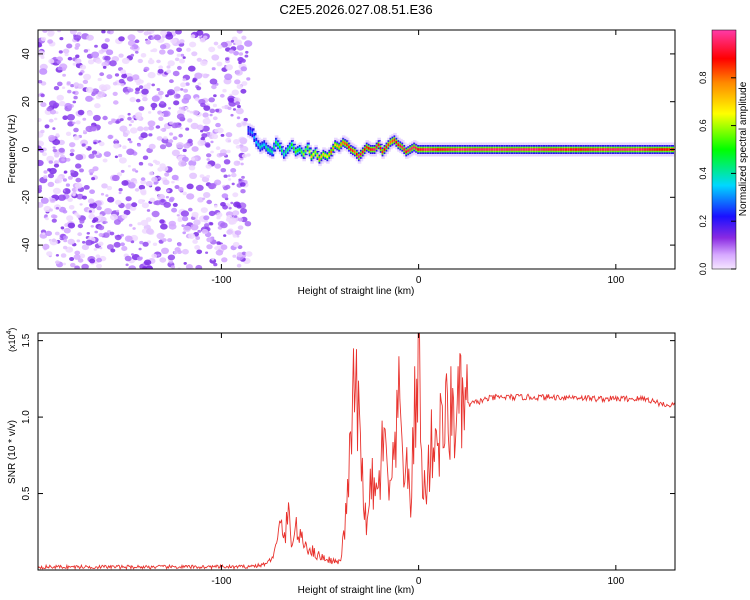 The width and height of the screenshot is (750, 600). I want to click on y-tick-label: 0.5, so click(26, 493).